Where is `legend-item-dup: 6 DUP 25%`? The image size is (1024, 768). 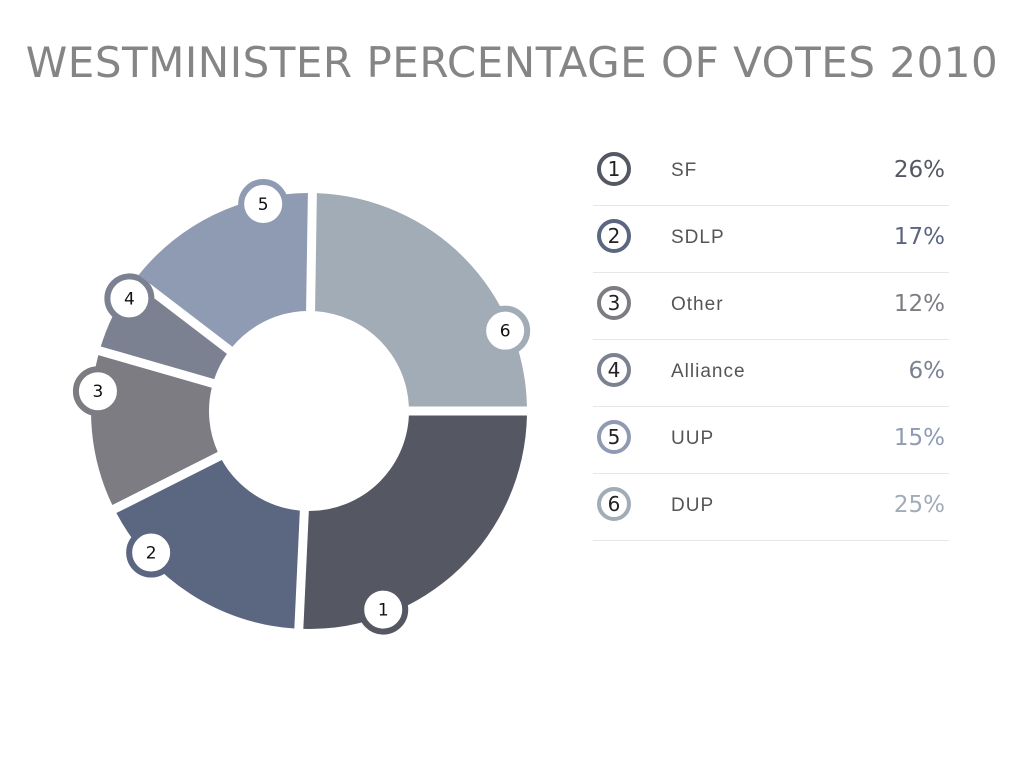
legend-item-dup: 6 DUP 25% is located at coordinates (771, 507).